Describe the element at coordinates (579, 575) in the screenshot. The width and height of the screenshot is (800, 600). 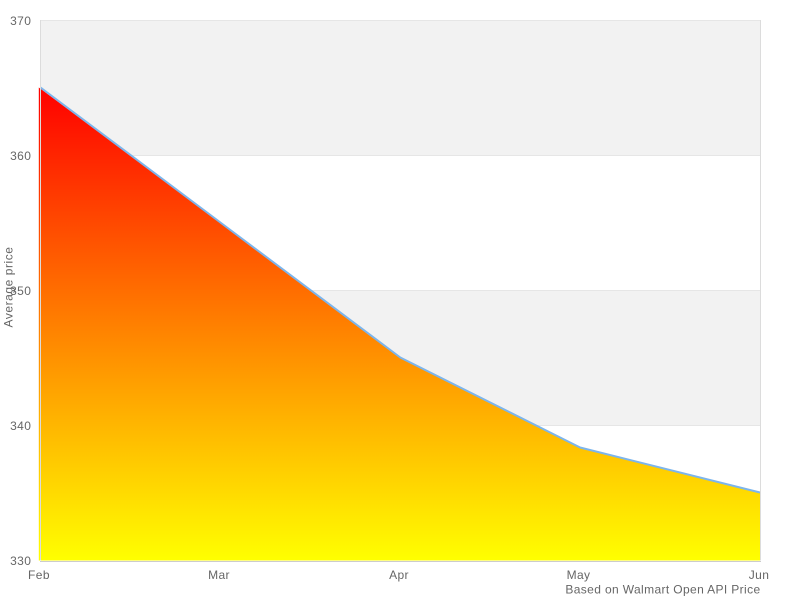
I see `svg-text: May` at that location.